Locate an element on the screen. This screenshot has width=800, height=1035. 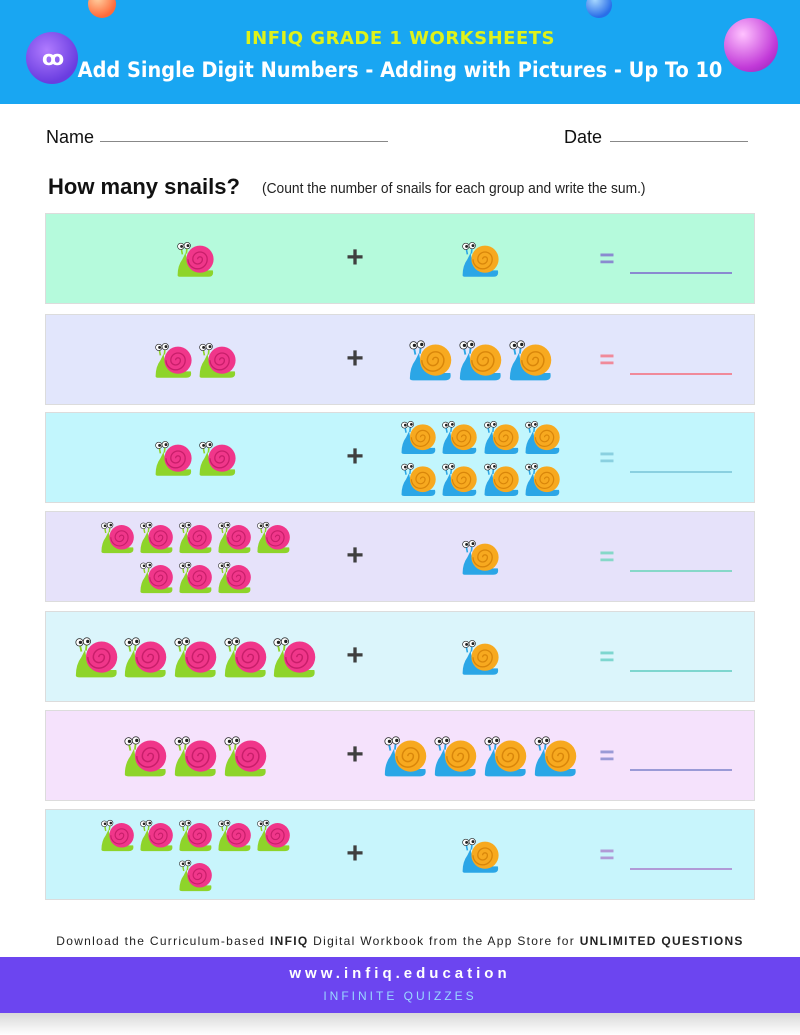
question-title: How many snails? is located at coordinates (144, 186).